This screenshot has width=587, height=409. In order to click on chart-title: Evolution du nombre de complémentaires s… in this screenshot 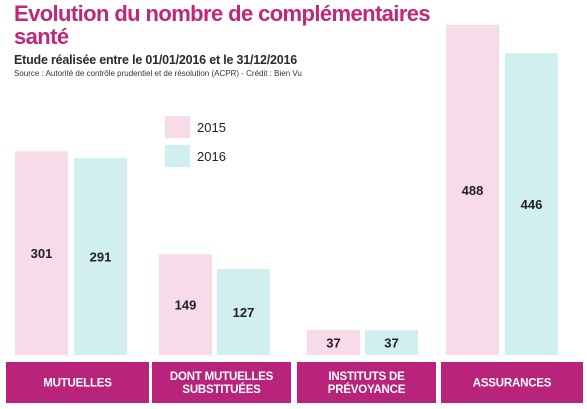, I will do `click(222, 25)`.